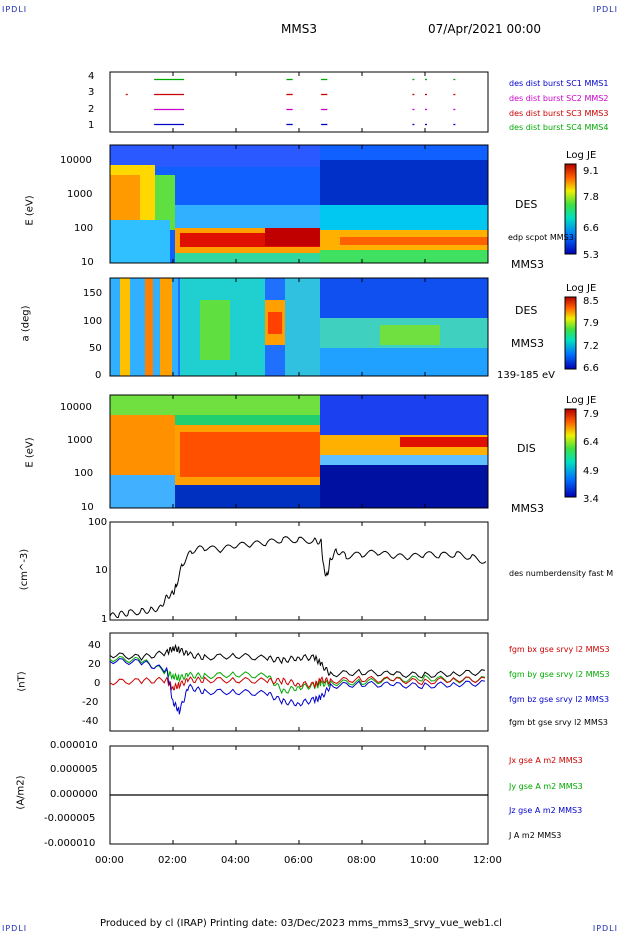 This screenshot has height=934, width=630. I want to click on des-pitch-title: DES, so click(526, 310).